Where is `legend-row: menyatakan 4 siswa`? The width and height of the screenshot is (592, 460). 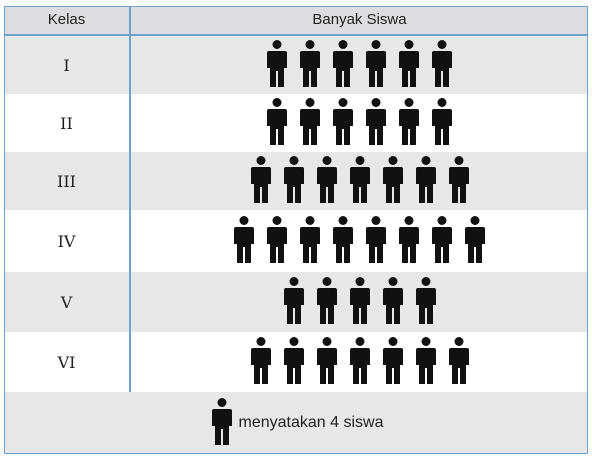 legend-row: menyatakan 4 siswa is located at coordinates (296, 423).